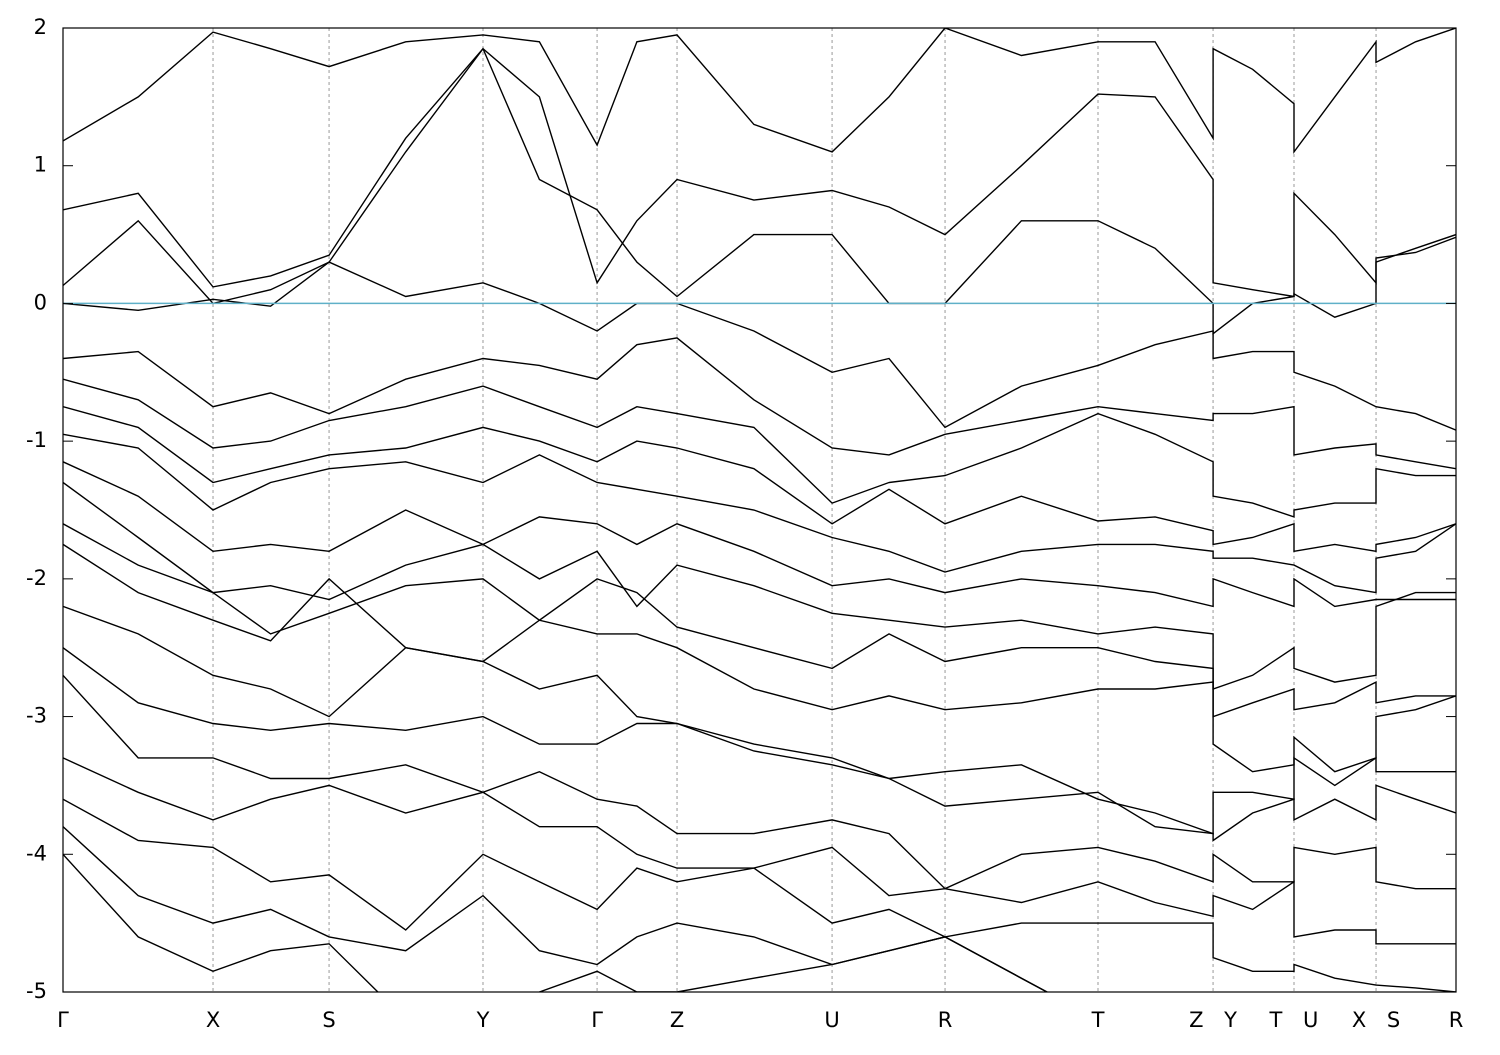 This screenshot has height=1055, width=1500. What do you see at coordinates (1213, 1020) in the screenshot?
I see `x-tick-label: Z Y` at bounding box center [1213, 1020].